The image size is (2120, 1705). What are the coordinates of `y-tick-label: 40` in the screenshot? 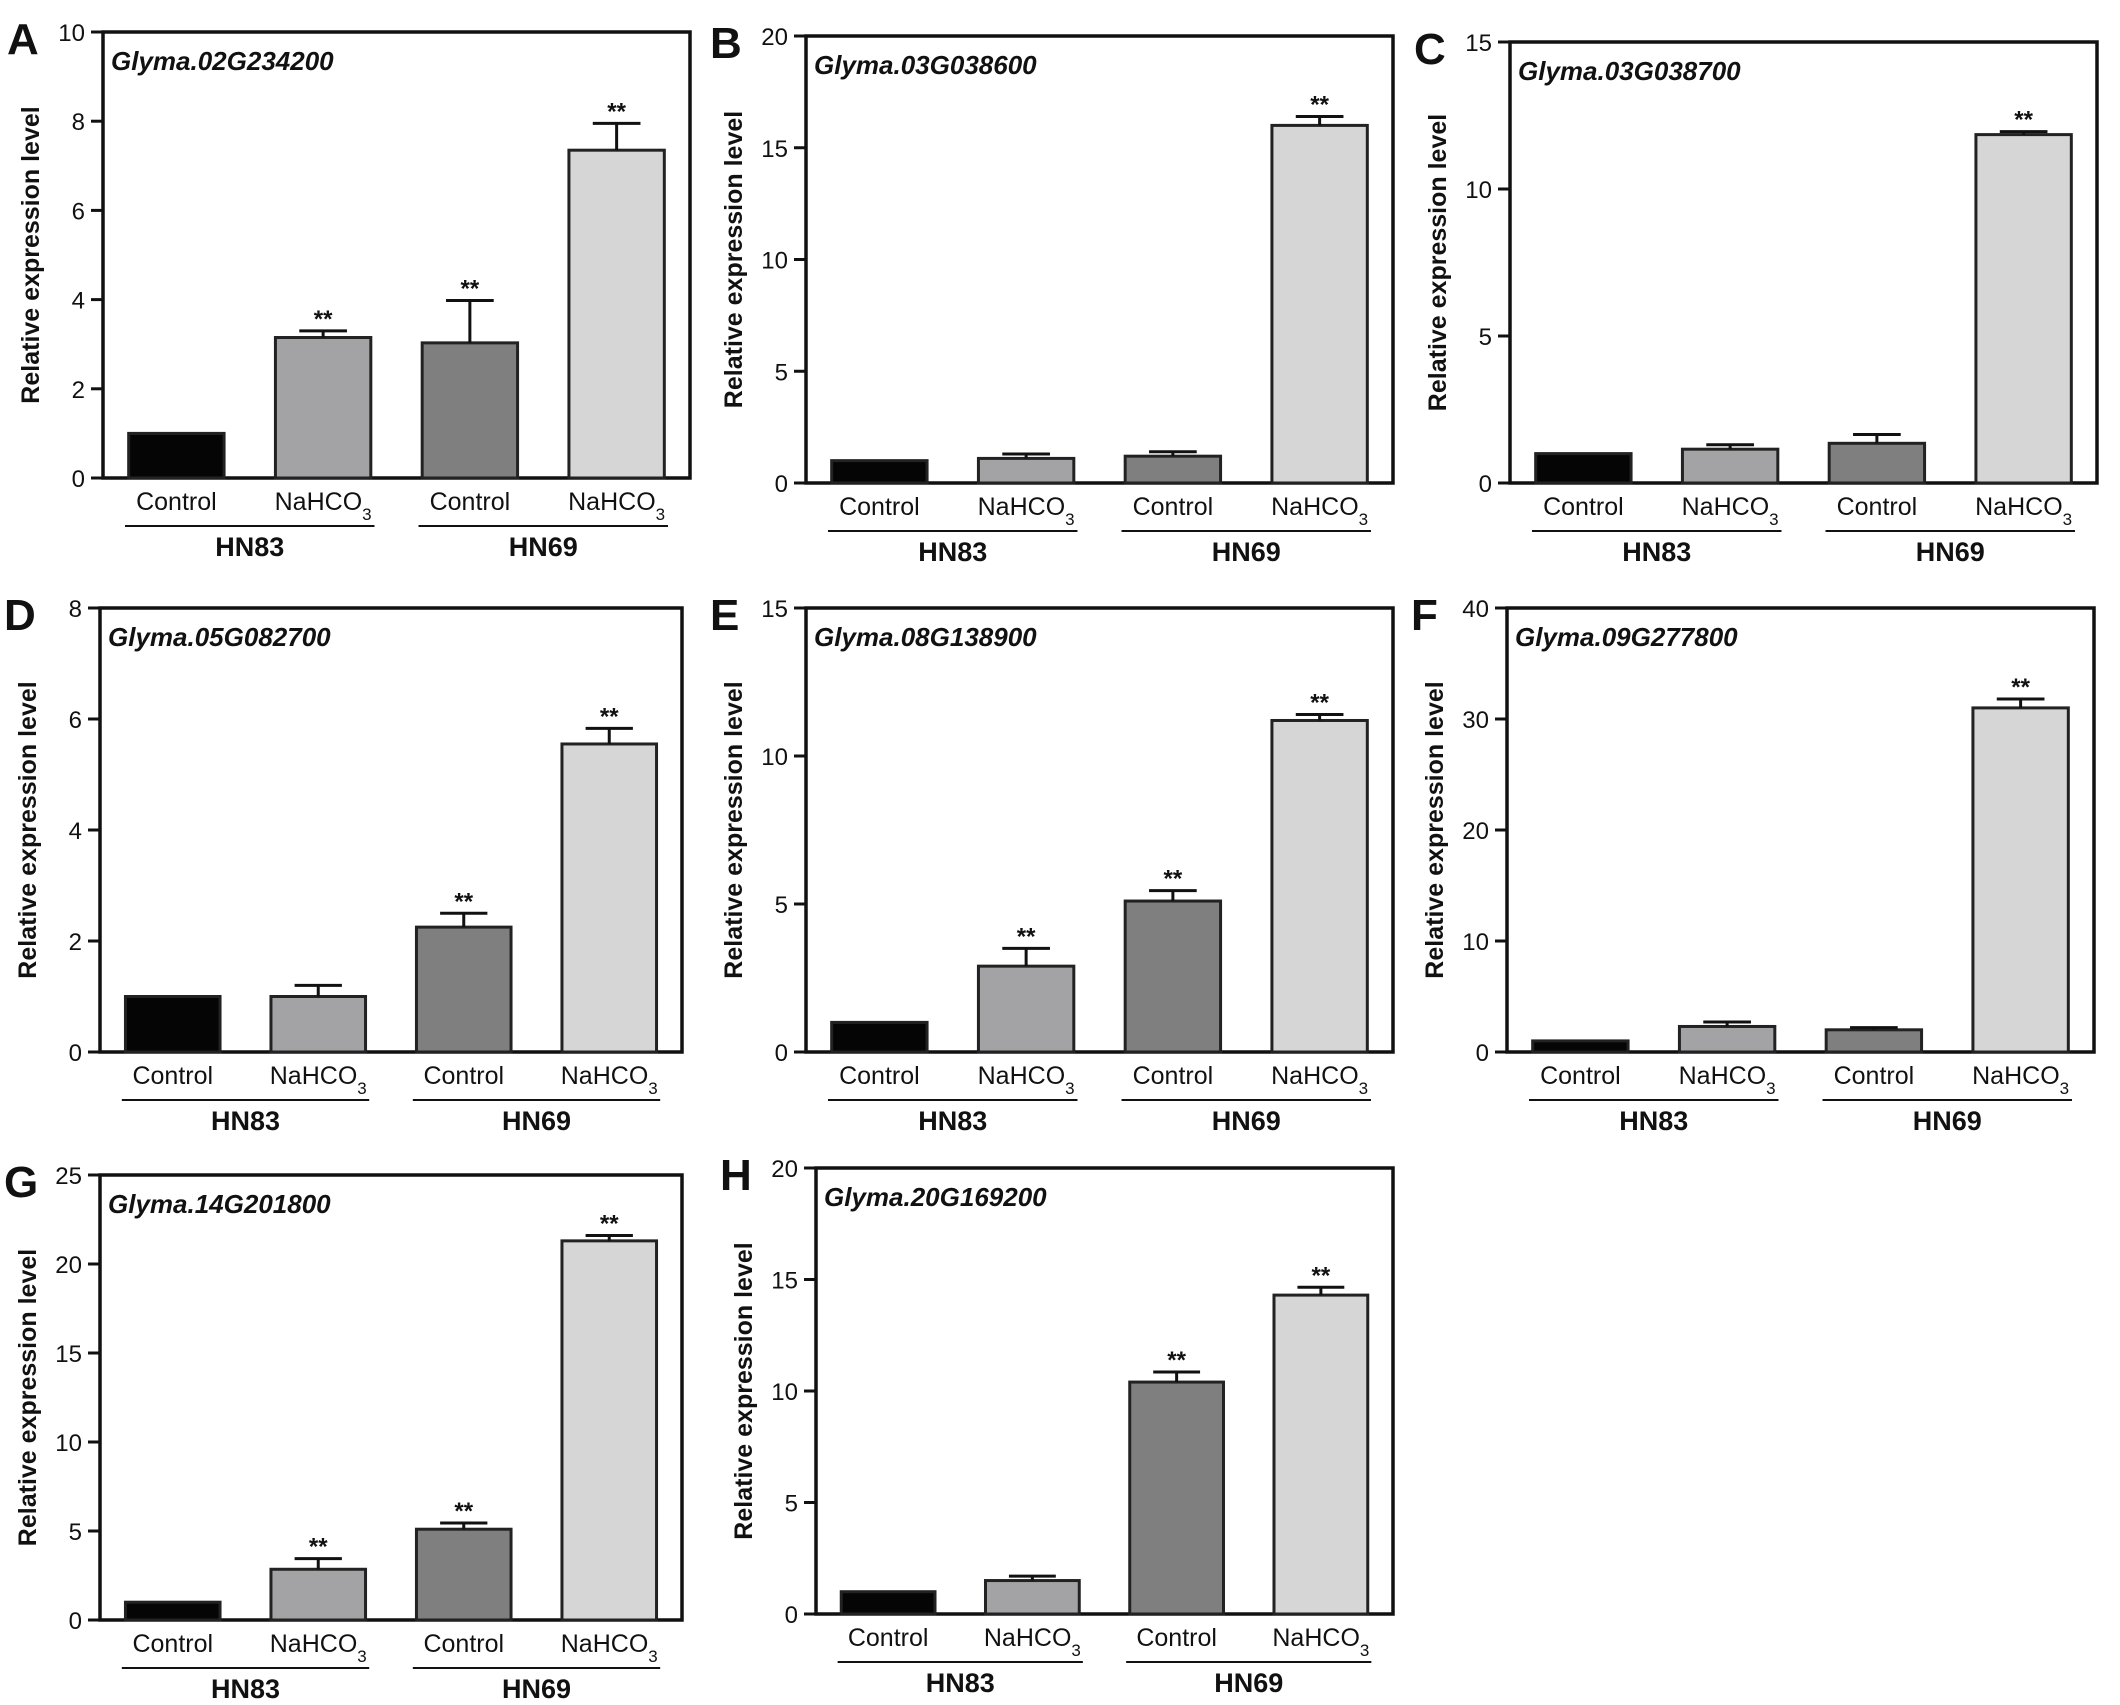 It's located at (1475, 609).